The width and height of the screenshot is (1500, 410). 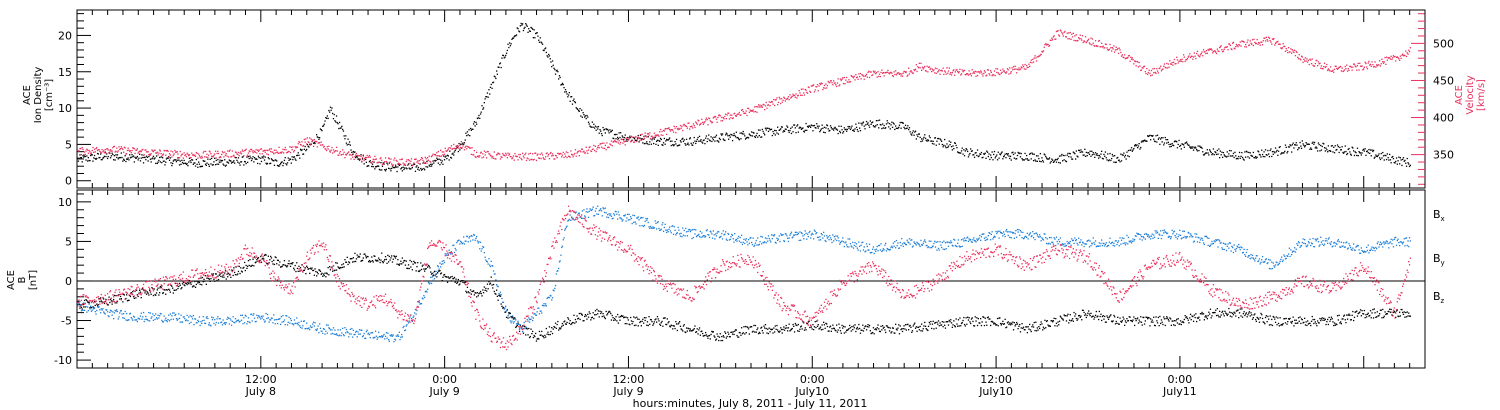 I want to click on b-axis-title-line: [nT], so click(x=33, y=280).